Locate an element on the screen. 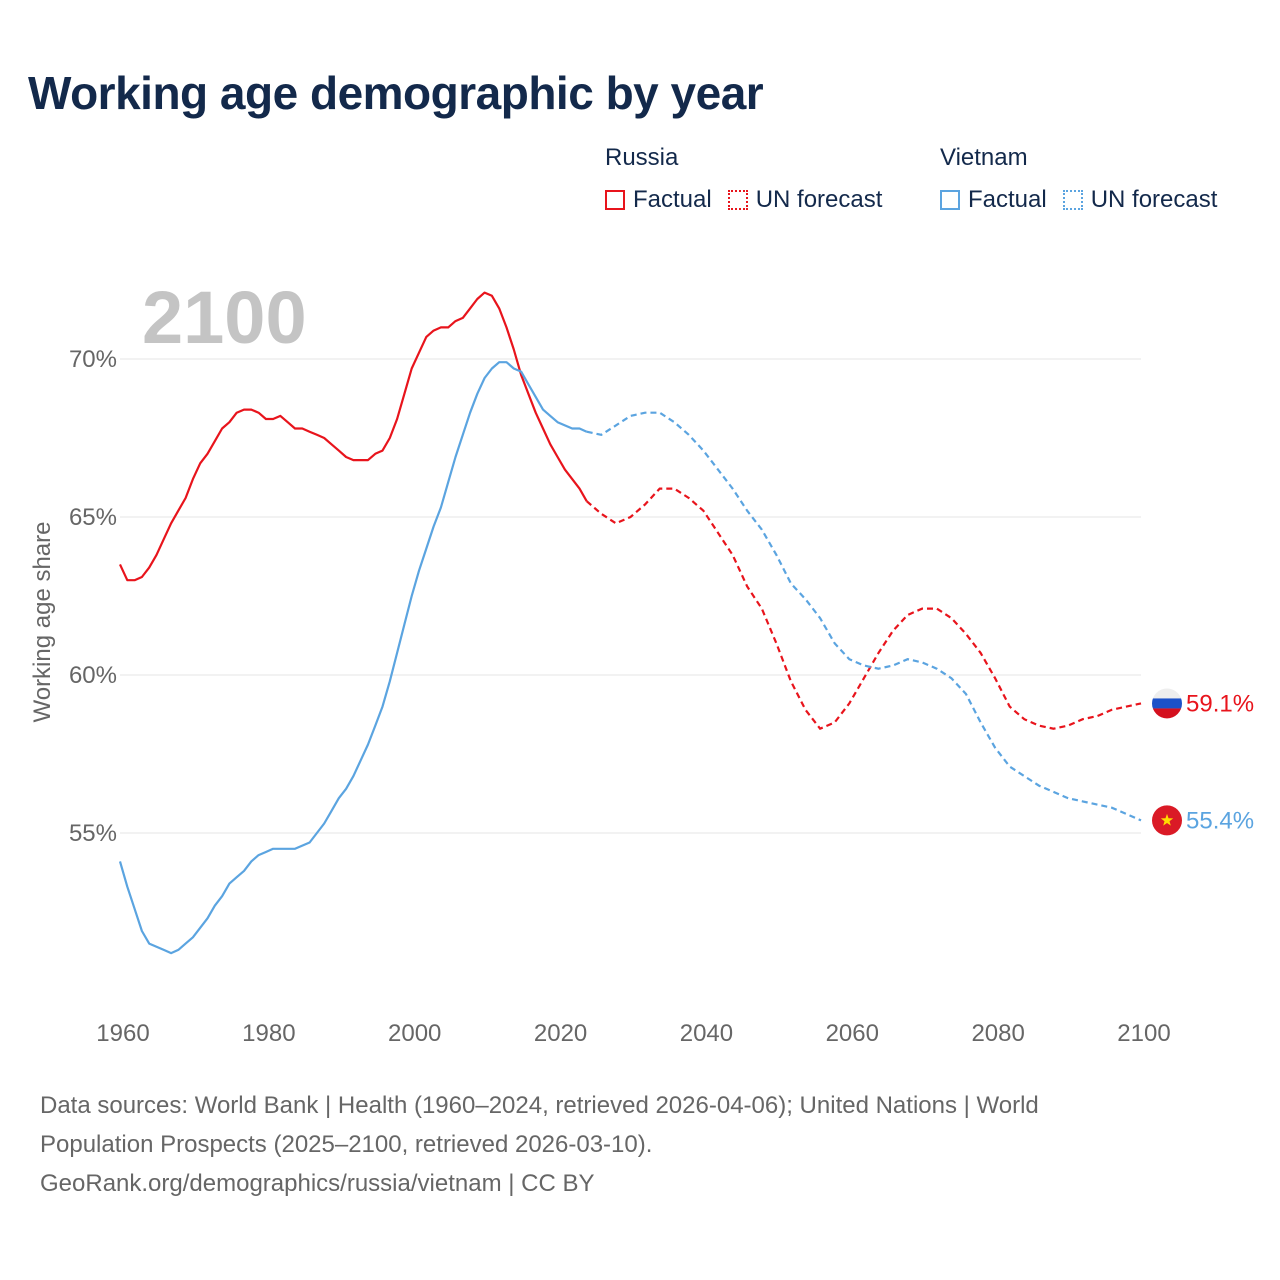 The width and height of the screenshot is (1280, 1280). legend-russia-forecast-label: UN forecast is located at coordinates (819, 199).